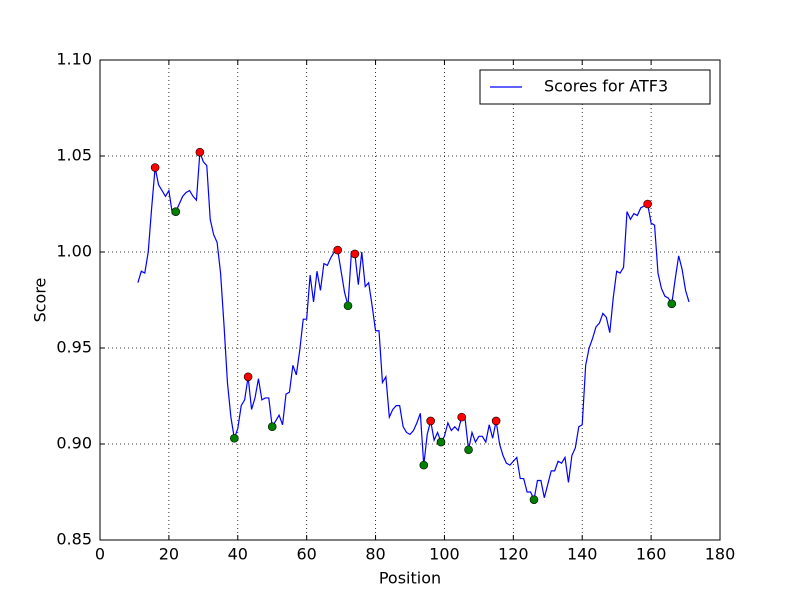  I want to click on y-tick-label: 1.00, so click(74, 251).